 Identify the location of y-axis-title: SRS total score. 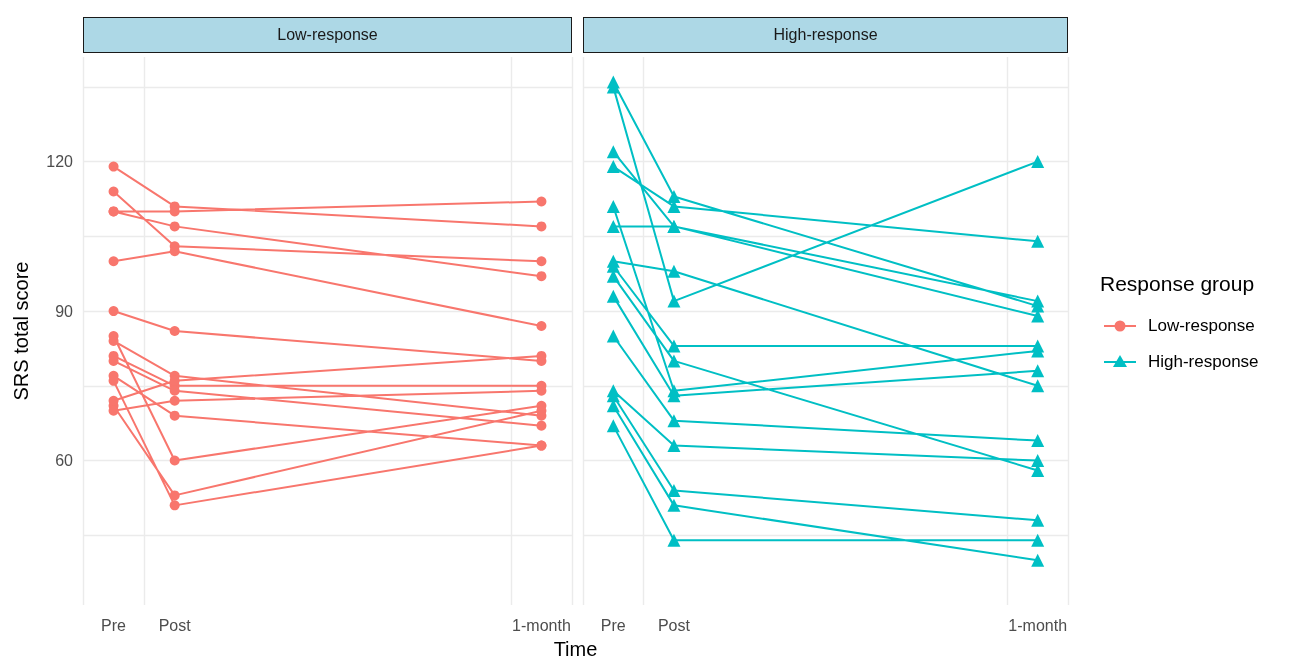
(21, 331).